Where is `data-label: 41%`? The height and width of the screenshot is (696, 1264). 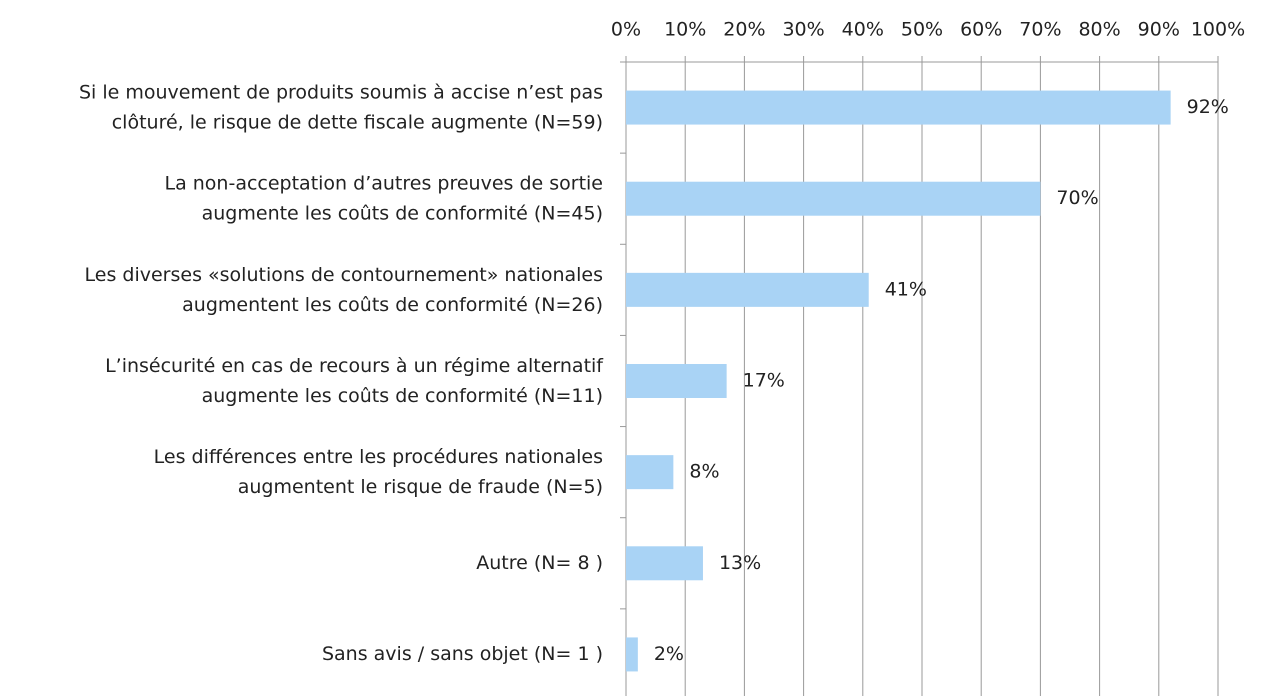
data-label: 41% is located at coordinates (906, 289).